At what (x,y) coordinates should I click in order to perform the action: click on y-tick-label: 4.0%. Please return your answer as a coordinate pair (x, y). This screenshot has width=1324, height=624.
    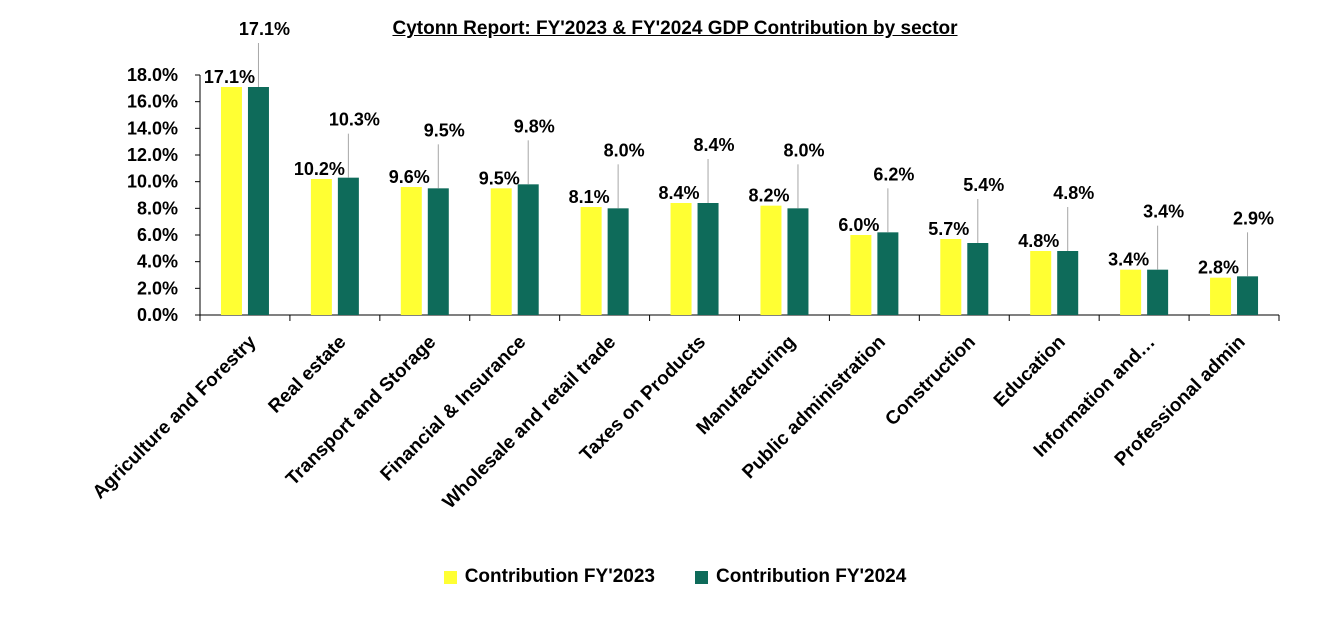
    Looking at the image, I should click on (157, 262).